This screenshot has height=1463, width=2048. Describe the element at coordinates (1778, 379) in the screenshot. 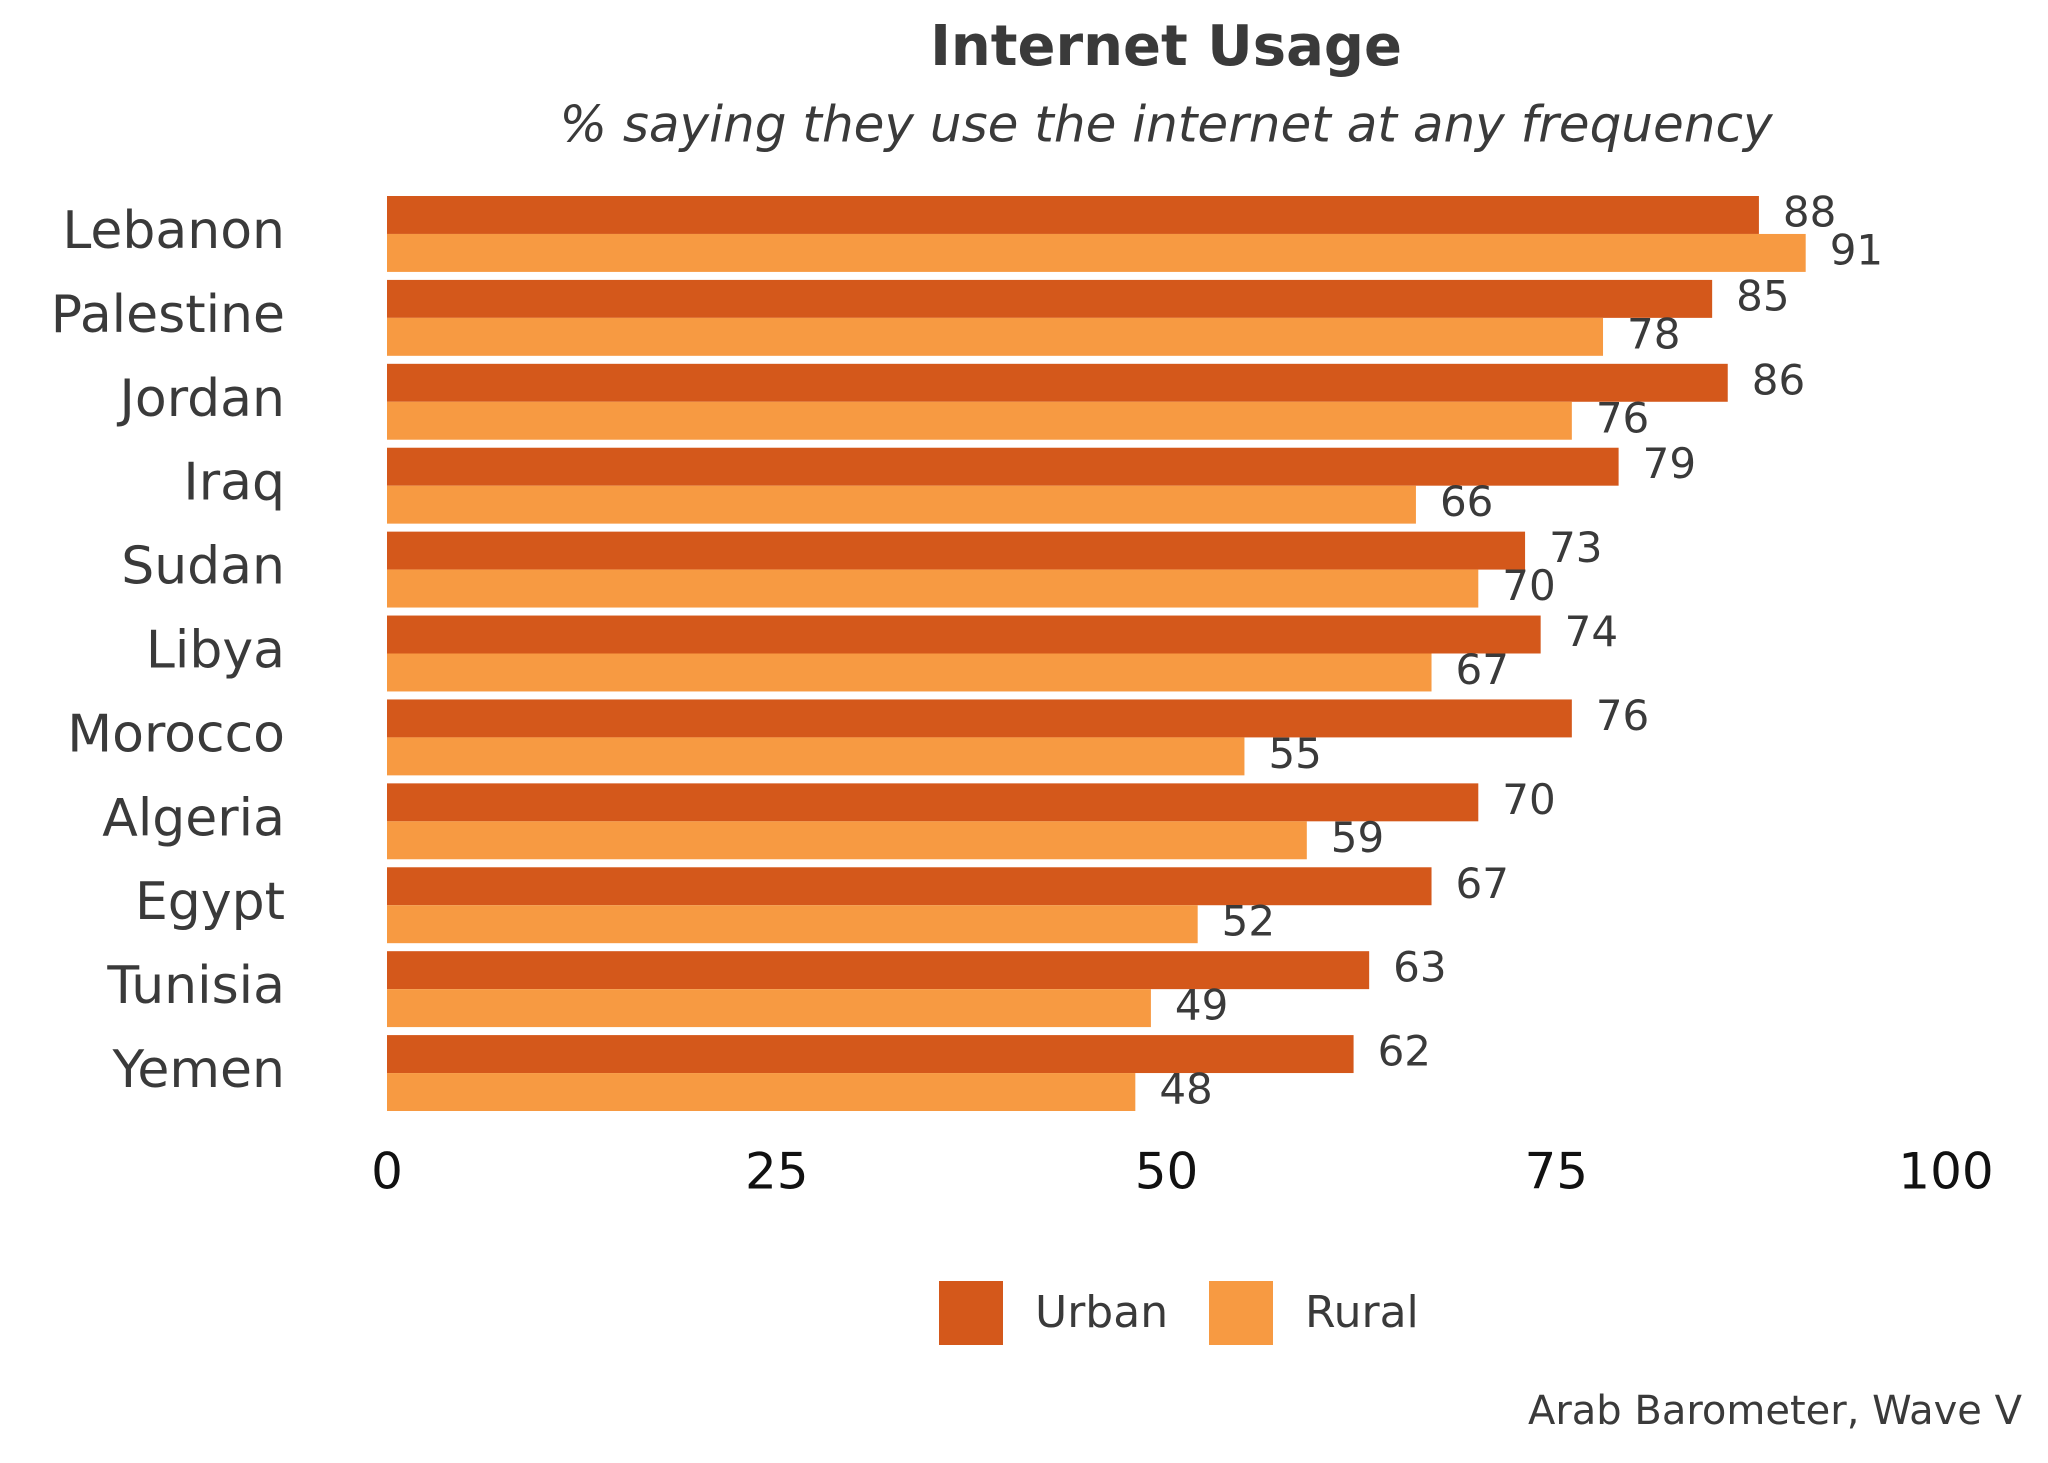

I see `value-label: 86` at that location.